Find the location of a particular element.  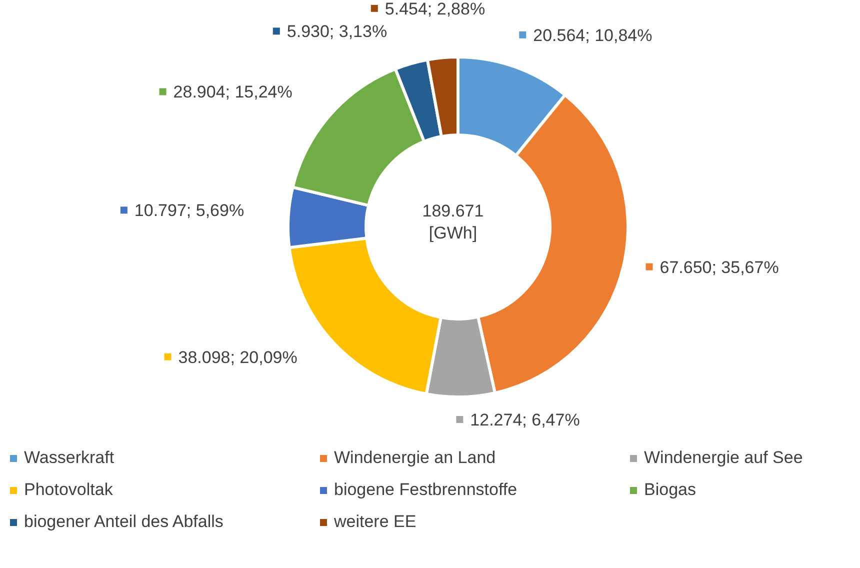

data-label: 5.930; 3,13% is located at coordinates (337, 32).